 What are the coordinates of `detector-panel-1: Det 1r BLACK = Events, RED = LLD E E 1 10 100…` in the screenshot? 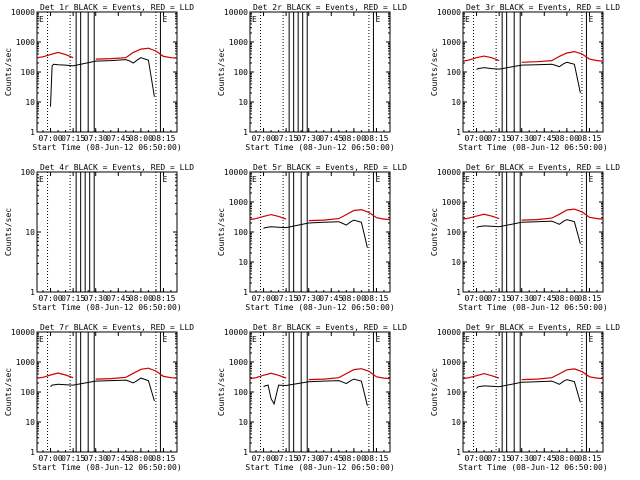 It's located at (99, 77).